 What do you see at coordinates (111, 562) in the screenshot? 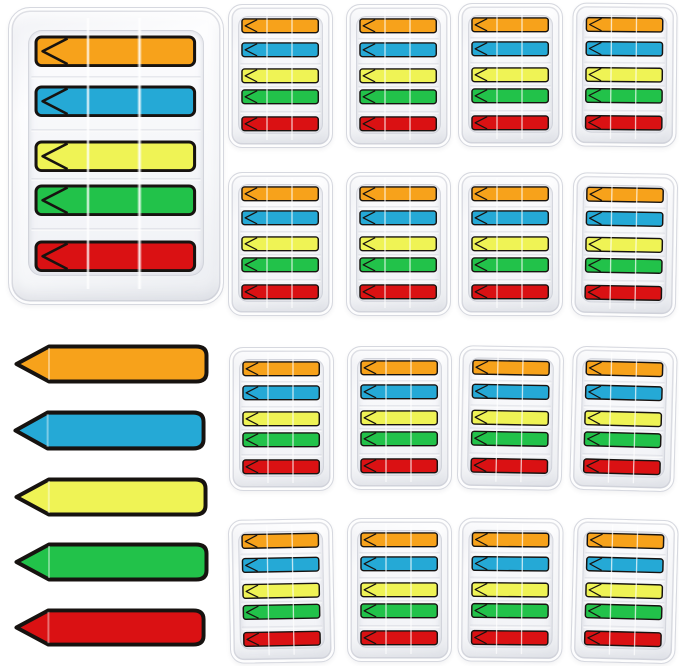
I see `loose-arrow-green` at bounding box center [111, 562].